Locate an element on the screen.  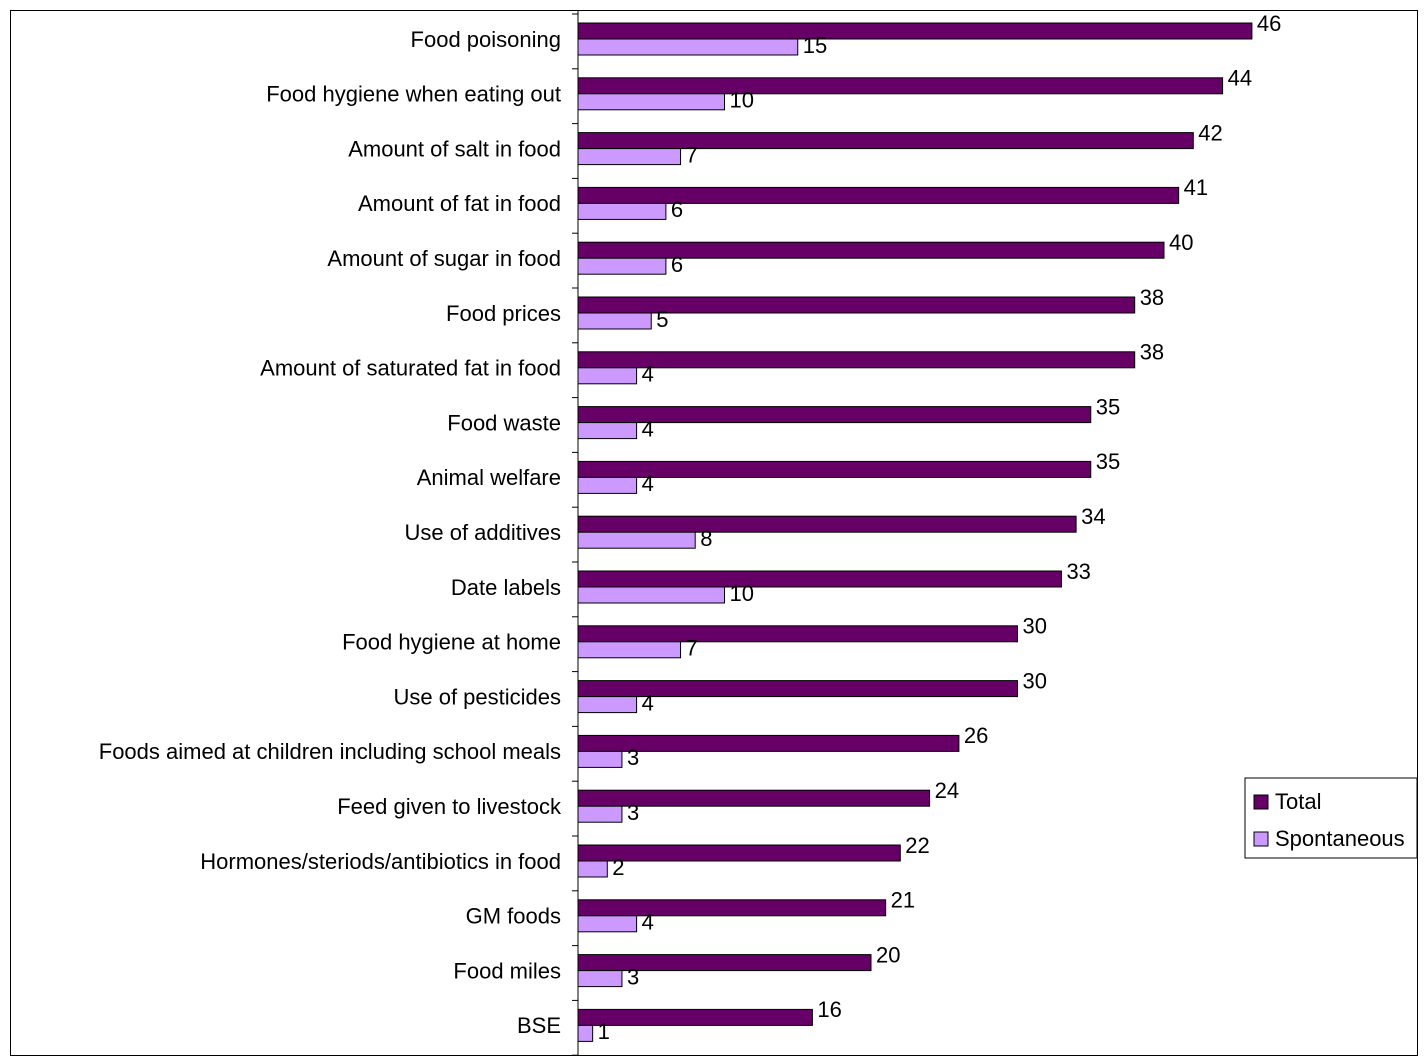
data-label: 1 is located at coordinates (604, 1031).